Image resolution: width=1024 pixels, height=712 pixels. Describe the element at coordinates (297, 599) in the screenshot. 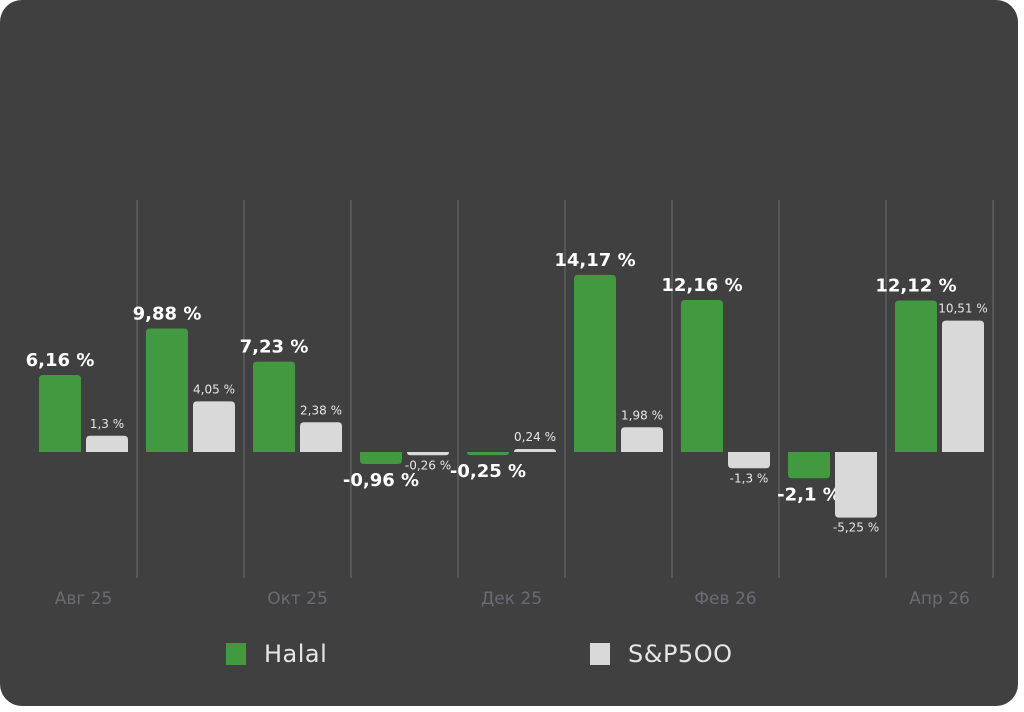

I see `x-tick-label: Окт 25` at that location.